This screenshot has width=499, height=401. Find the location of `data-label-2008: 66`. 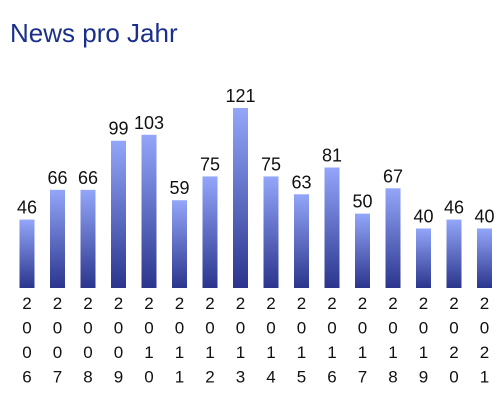

data-label-2008: 66 is located at coordinates (88, 178).